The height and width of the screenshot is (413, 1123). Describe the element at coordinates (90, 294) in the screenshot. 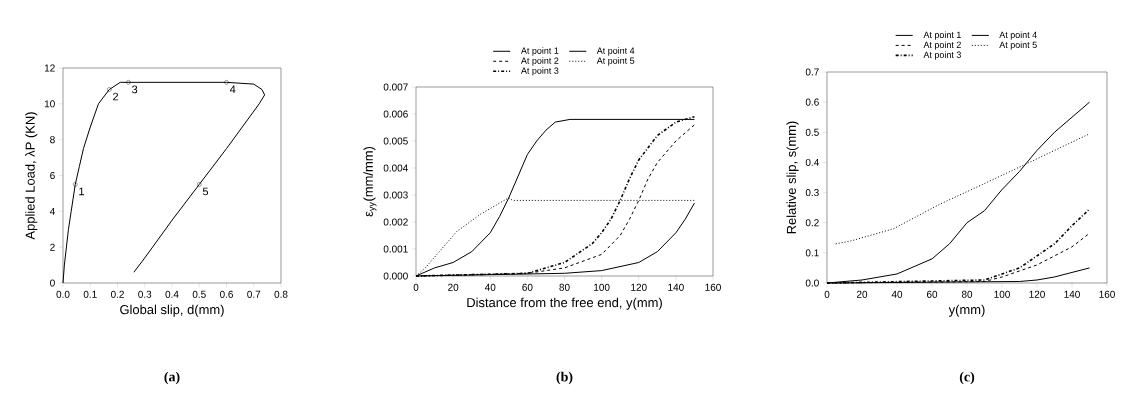

I see `x-tick-label: 0.1` at that location.